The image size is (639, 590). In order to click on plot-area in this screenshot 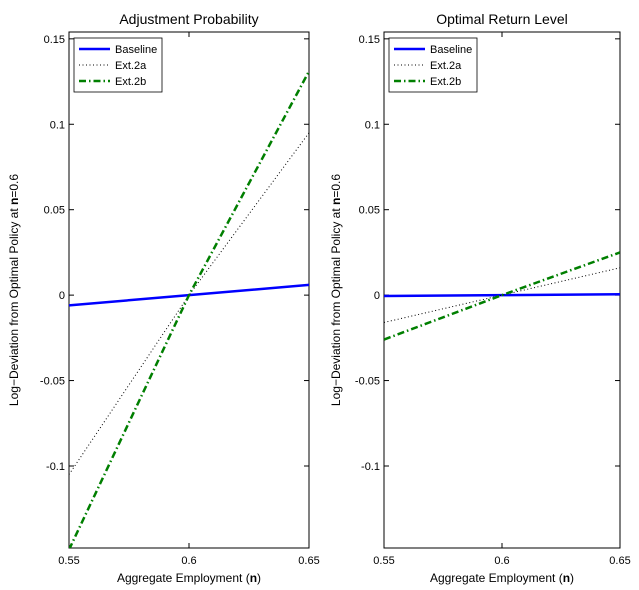, I will do `click(502, 296)`.